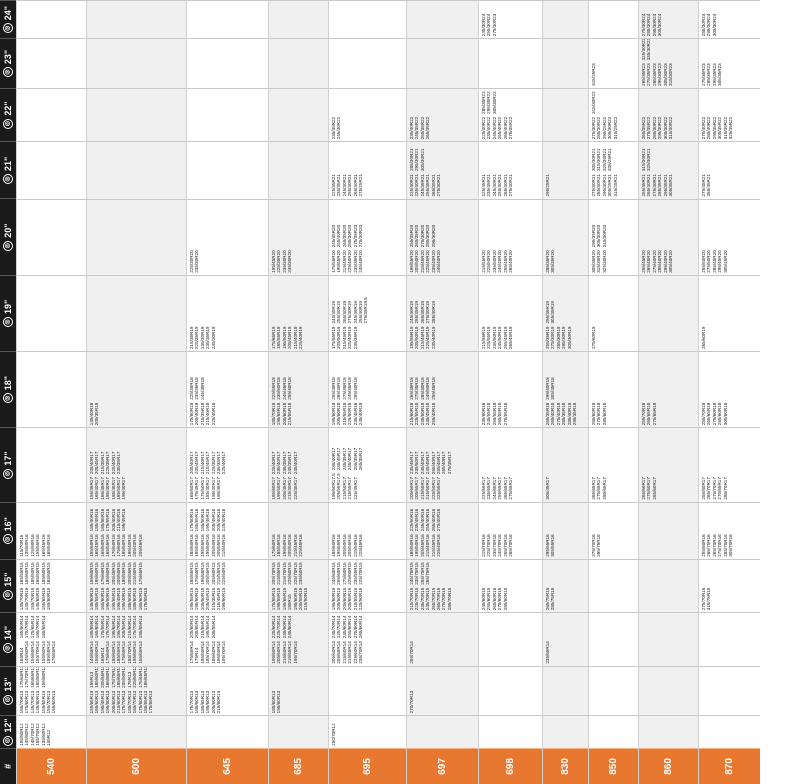 This screenshot has width=800, height=784. Describe the element at coordinates (593, 63) in the screenshot. I see `tire-size-columns: 315/25R23` at that location.